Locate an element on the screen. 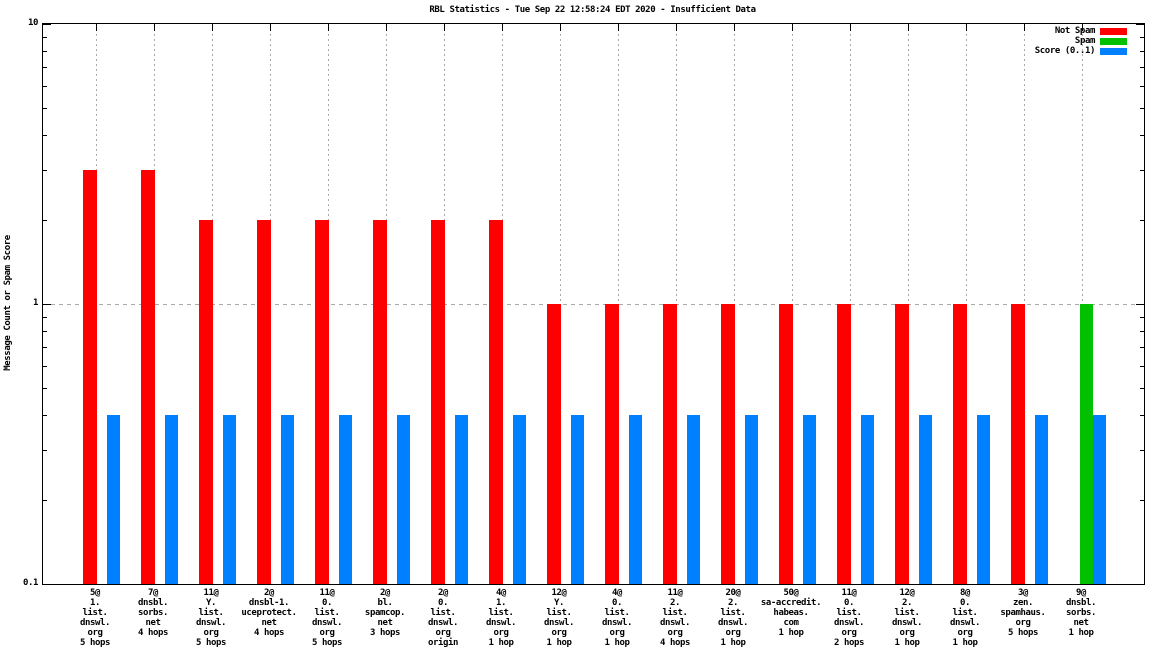 Image resolution: width=1152 pixels, height=648 pixels. xtick-label: 11@ 0. list. dnswl. org 2 hops is located at coordinates (849, 618).